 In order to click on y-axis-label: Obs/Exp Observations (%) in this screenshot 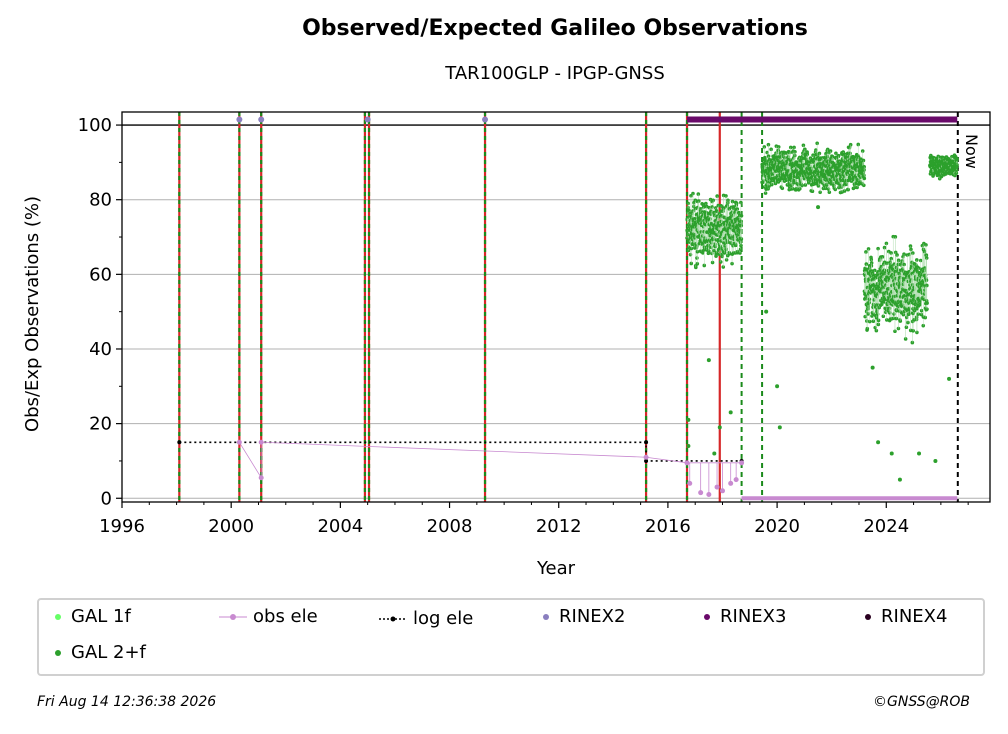, I will do `click(32, 314)`.